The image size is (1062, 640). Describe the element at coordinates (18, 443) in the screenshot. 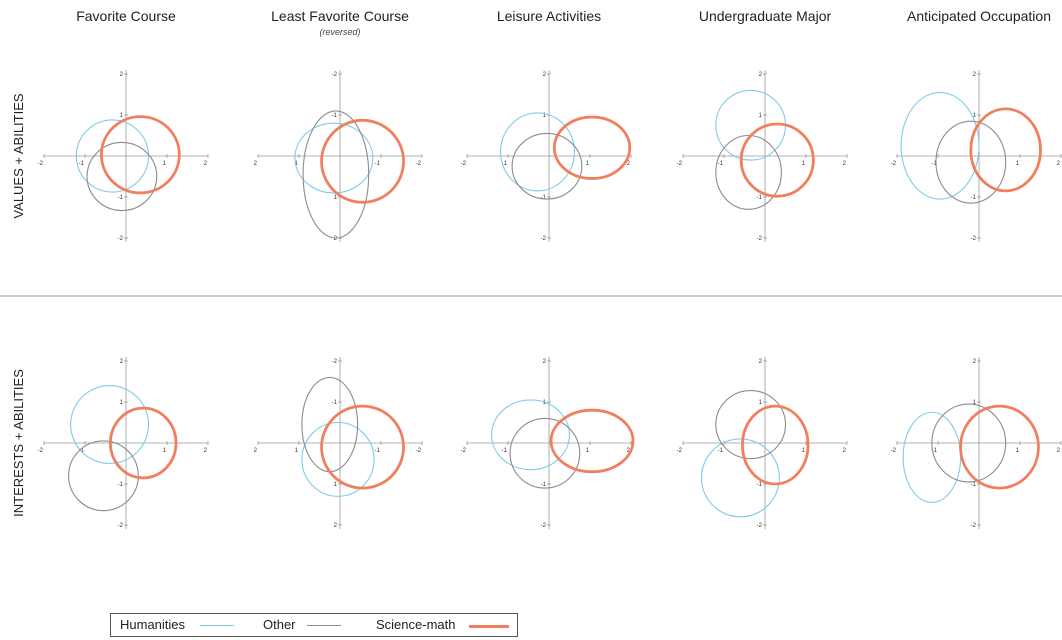

I see `row-label-2: INTERESTS + ABILITIES` at that location.